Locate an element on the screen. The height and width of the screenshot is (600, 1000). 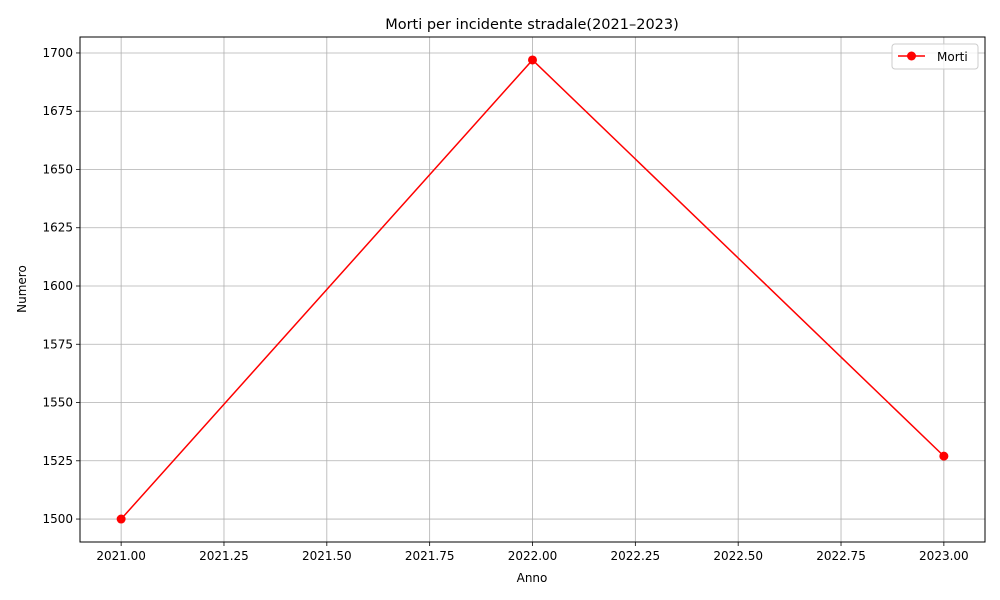
y-axis-ticks: 1500 1525 1550 1575 1600 1625 1650 1675 1700 is located at coordinates (61, 286).